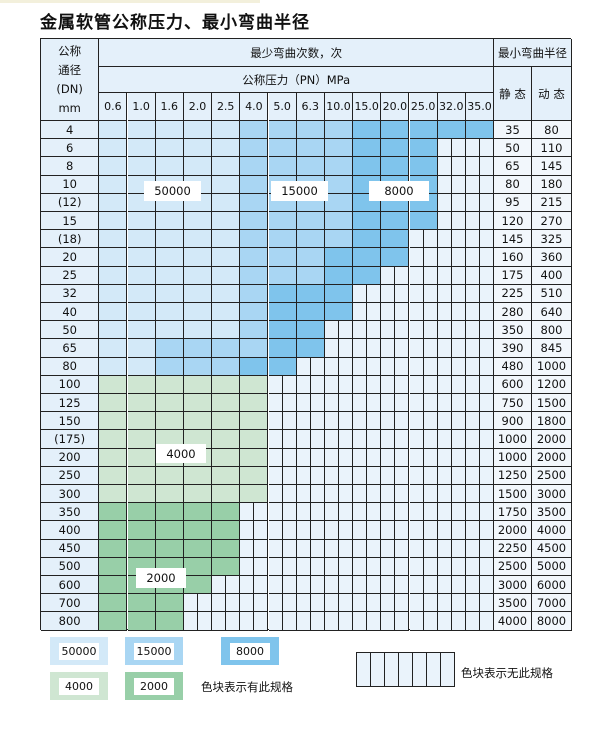 The width and height of the screenshot is (600, 743). I want to click on page-title: 金属软管公称压力、最小弯曲半径, so click(175, 23).